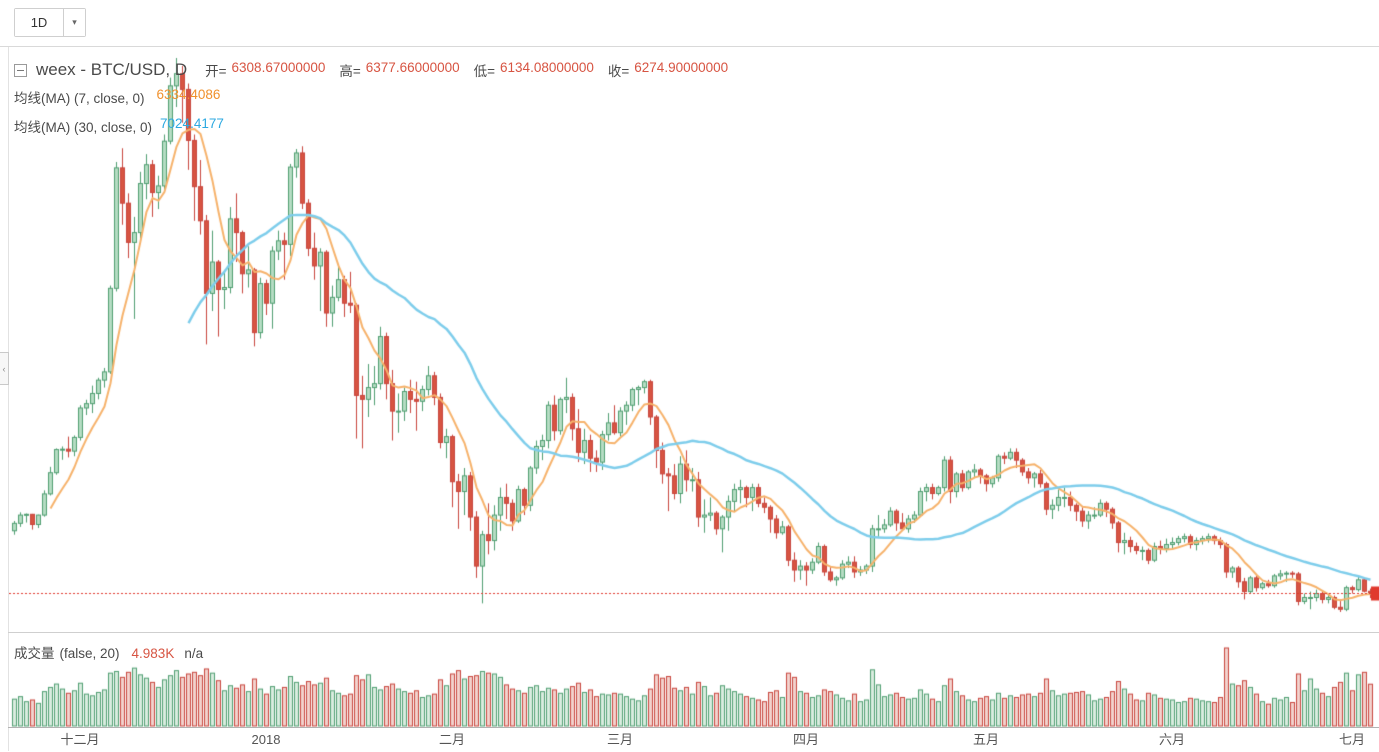 This screenshot has height=752, width=1379. Describe the element at coordinates (620, 739) in the screenshot. I see `x-axis-label: 三月` at that location.